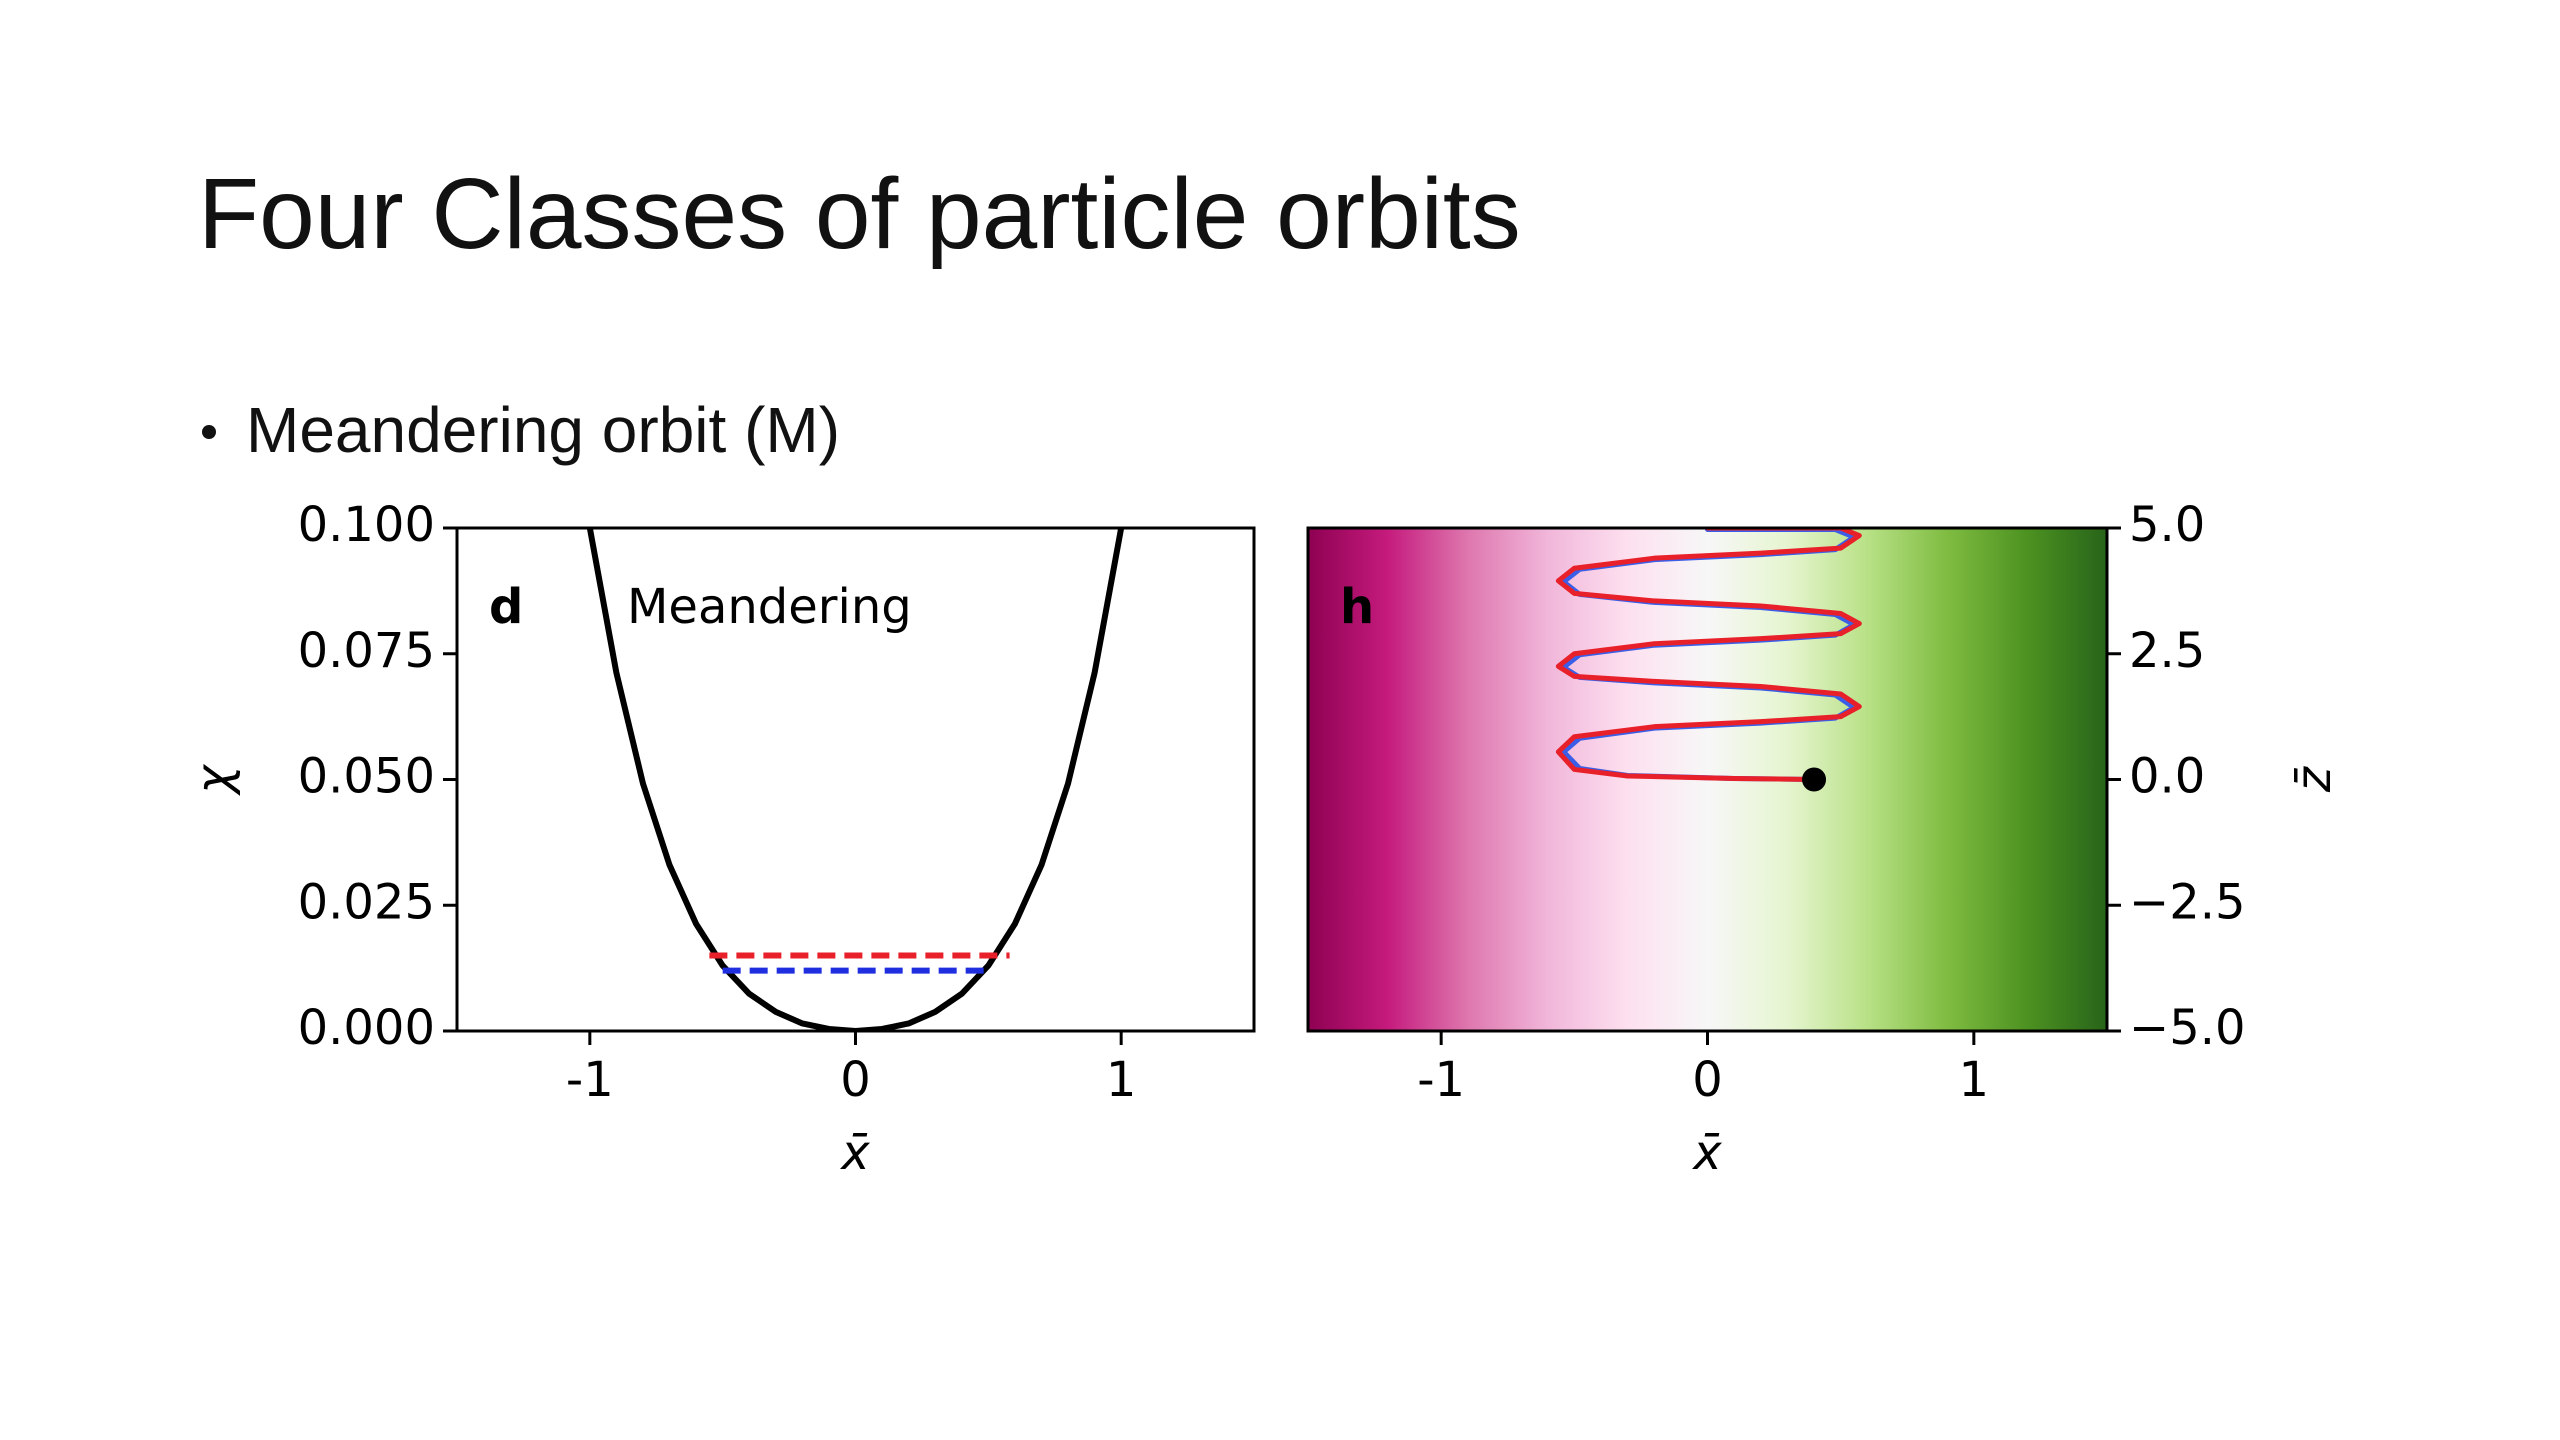  I want to click on y-tick-label: 0.100, so click(366, 525).